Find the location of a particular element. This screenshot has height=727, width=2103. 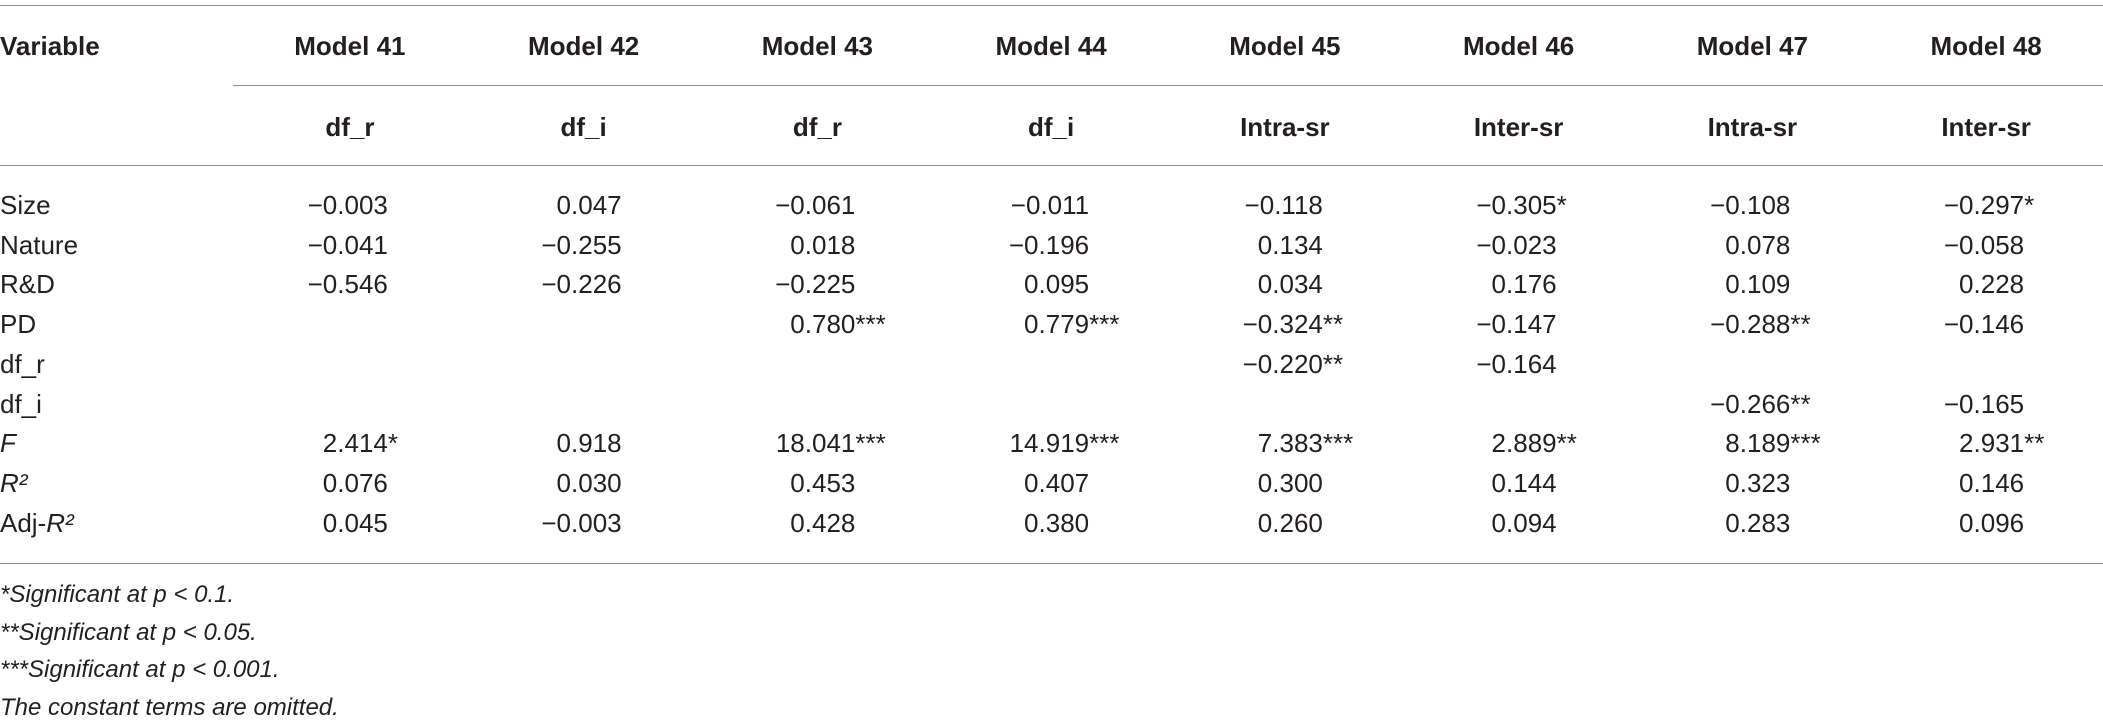

label-part: df_r is located at coordinates (22, 363).